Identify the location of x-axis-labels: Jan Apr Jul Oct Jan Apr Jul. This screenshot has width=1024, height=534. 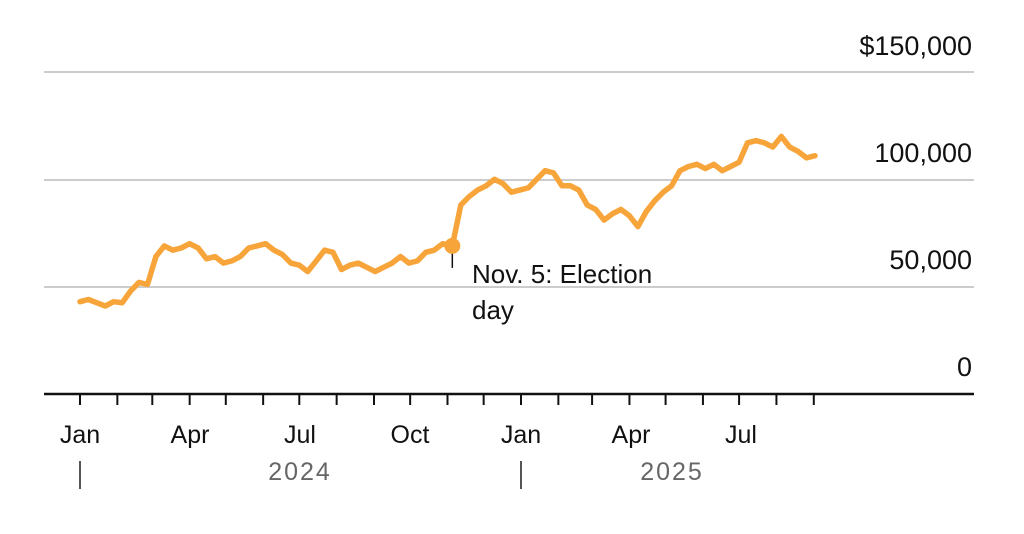
(408, 435).